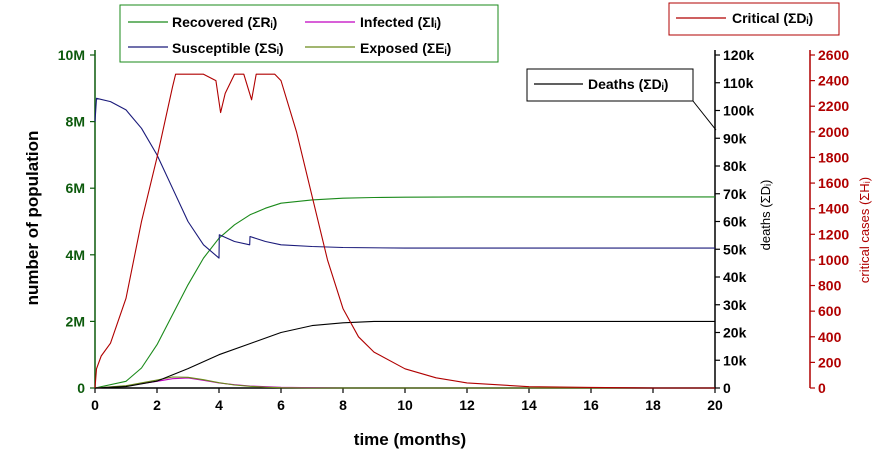  Describe the element at coordinates (704, 115) in the screenshot. I see `deaths-legend-pointer` at that location.